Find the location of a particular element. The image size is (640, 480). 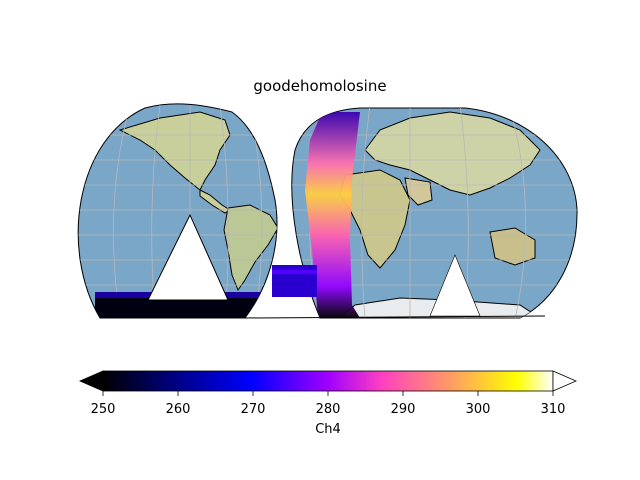

colorbar-tick-label: 270 is located at coordinates (253, 409).